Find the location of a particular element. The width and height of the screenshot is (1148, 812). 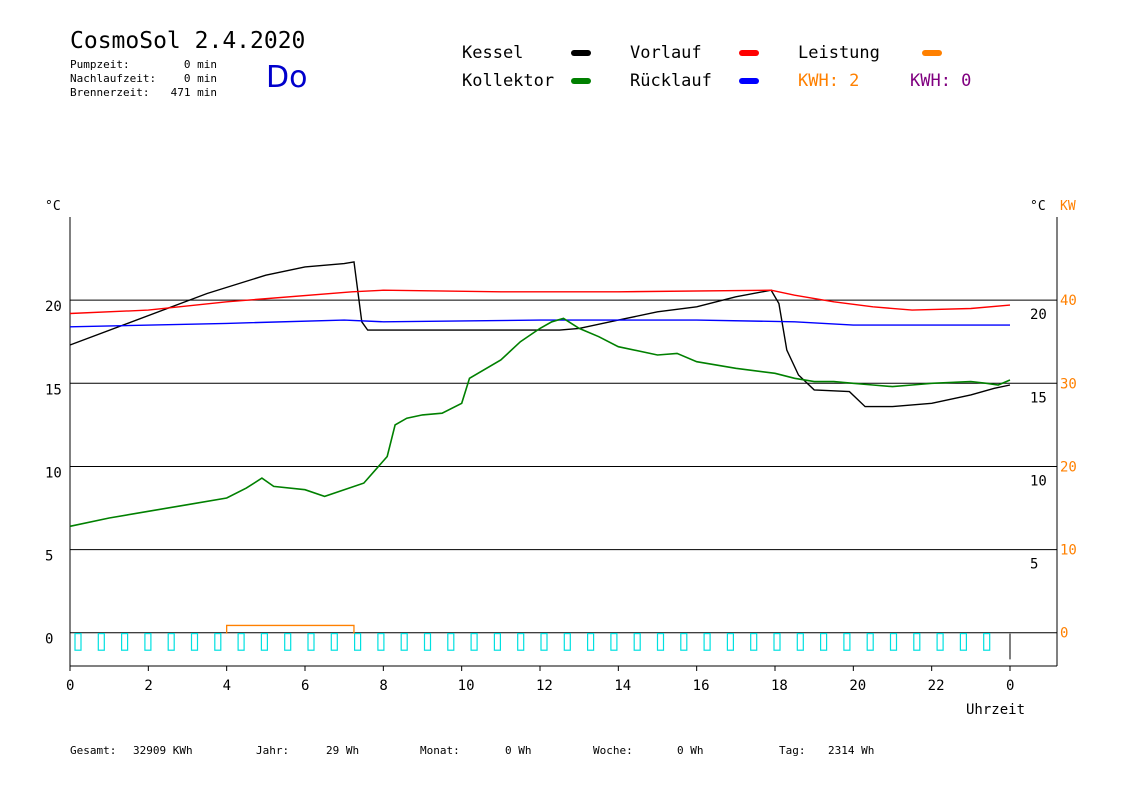

y-tick-left: 0 is located at coordinates (49, 640).